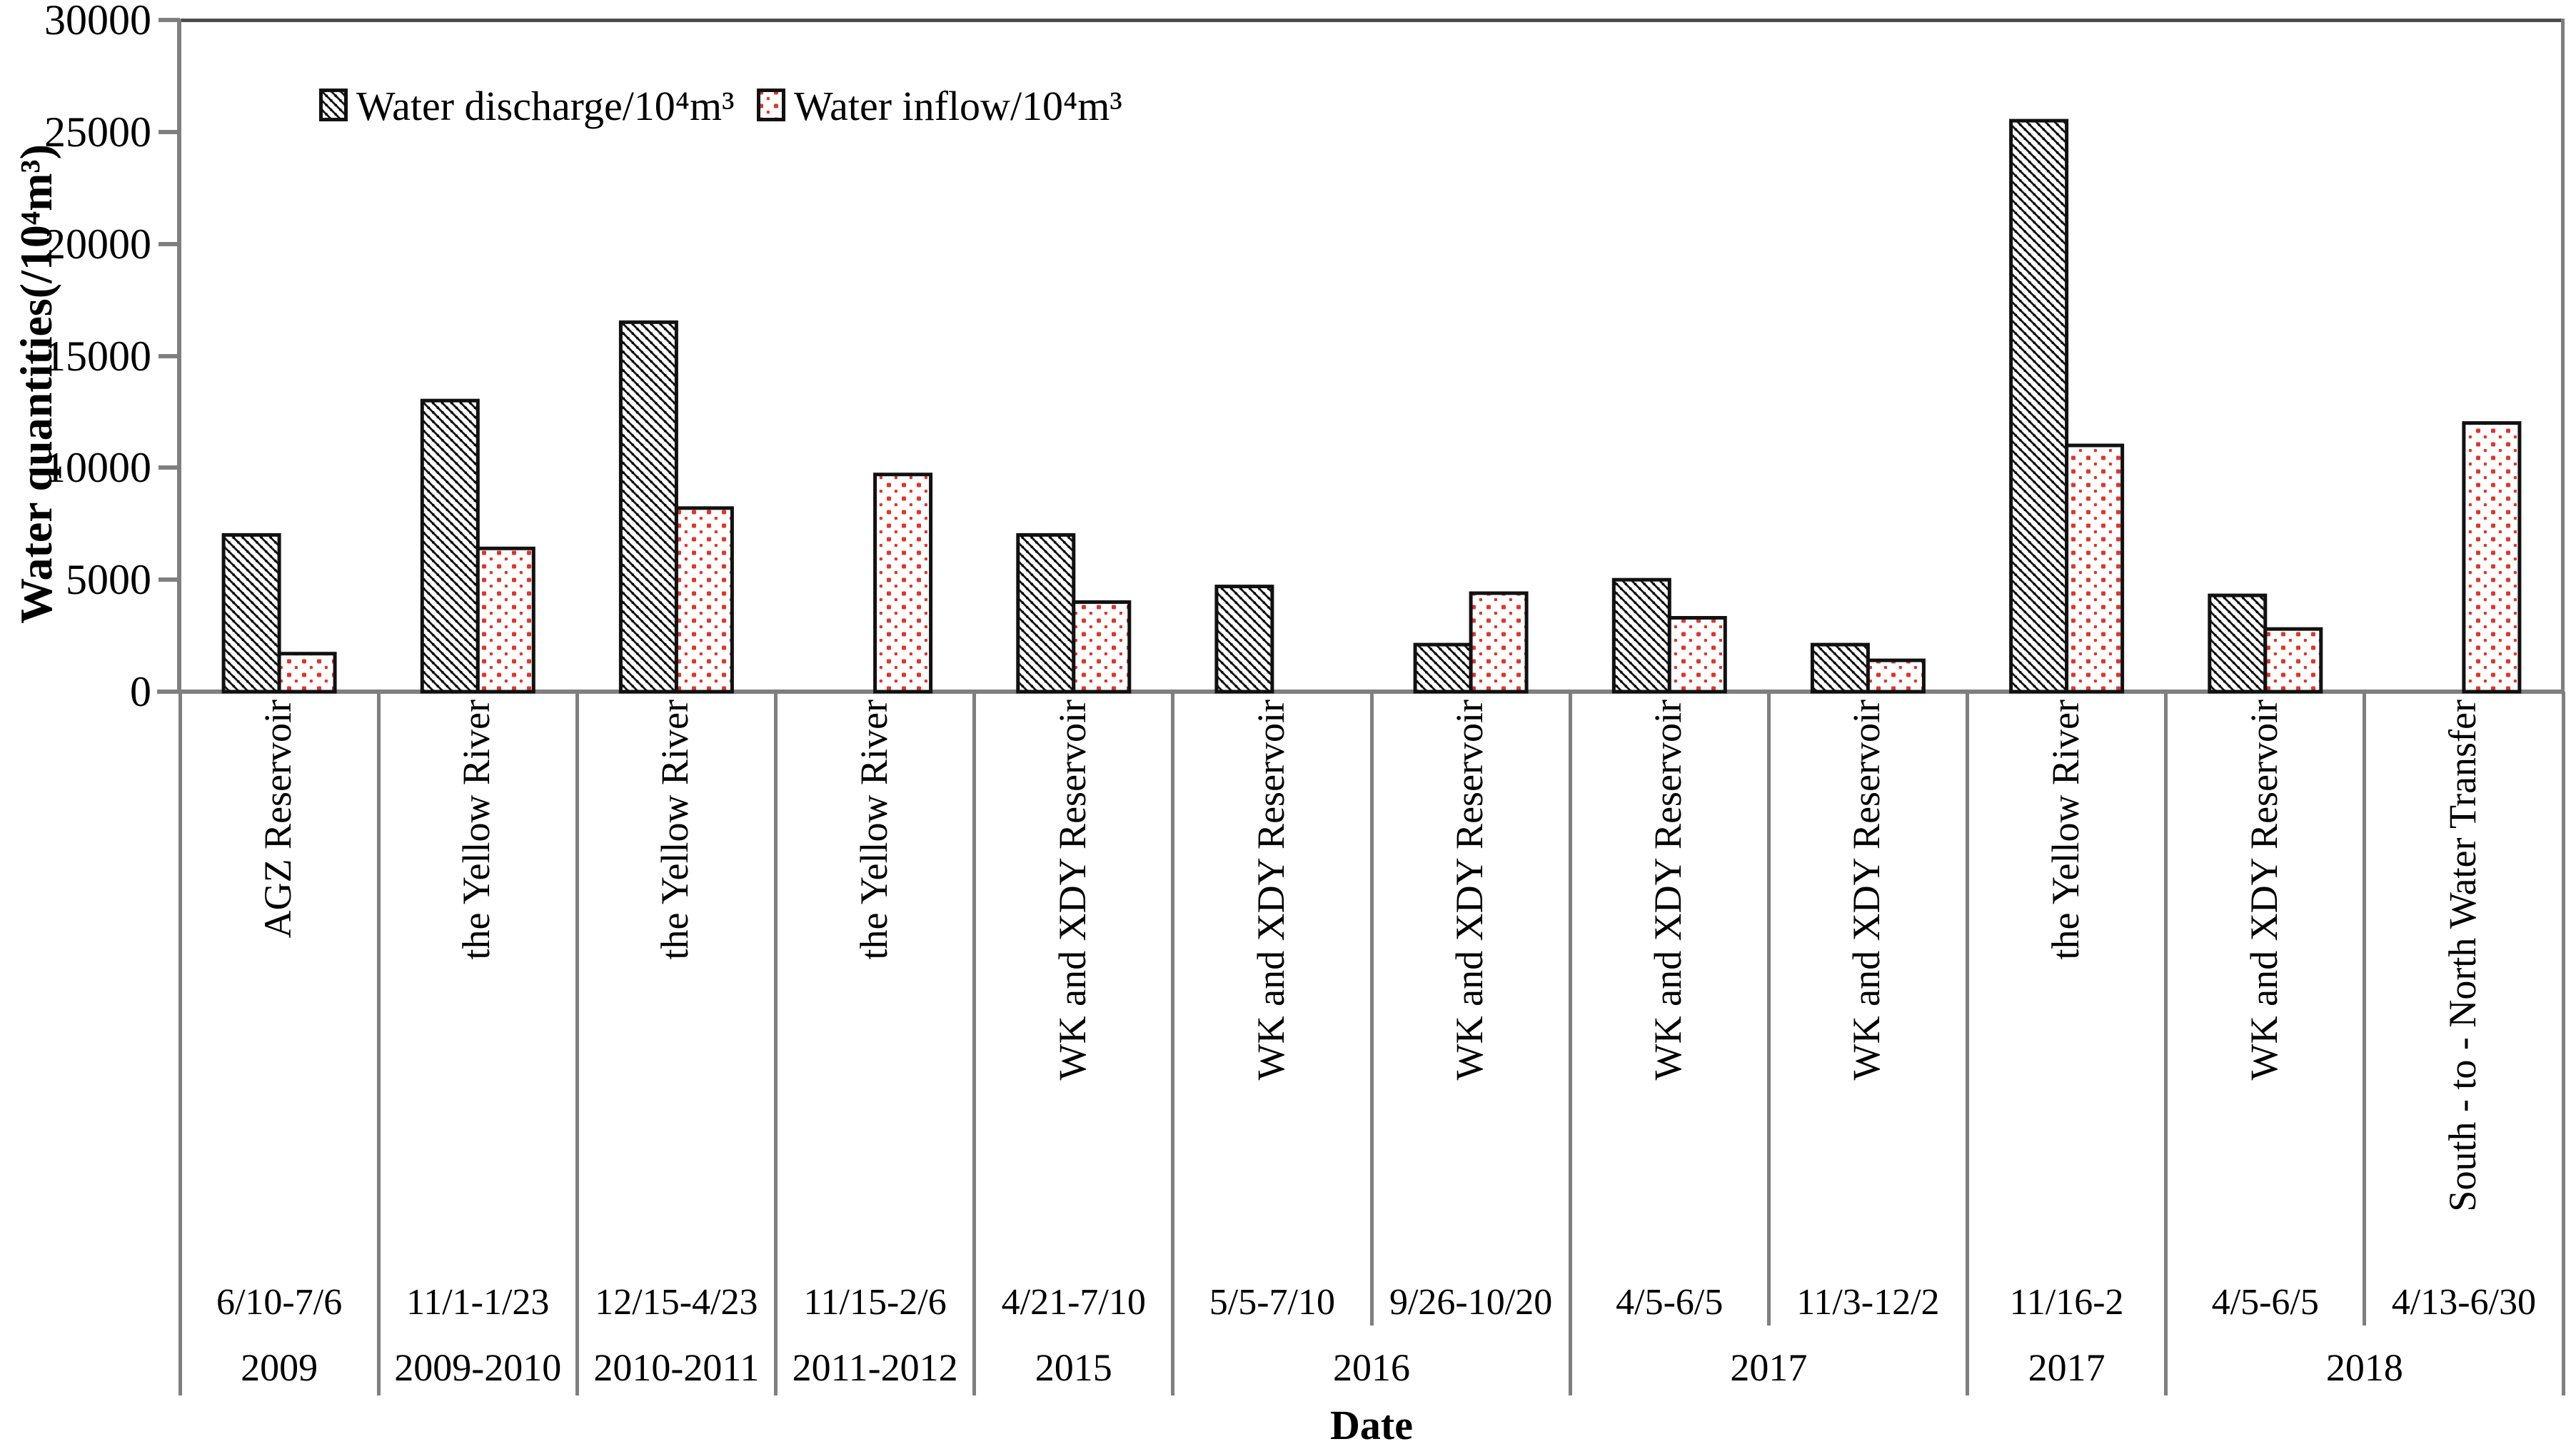 Image resolution: width=2576 pixels, height=1454 pixels. What do you see at coordinates (1073, 1302) in the screenshot?
I see `date-range-label: 4/21-7/10` at bounding box center [1073, 1302].